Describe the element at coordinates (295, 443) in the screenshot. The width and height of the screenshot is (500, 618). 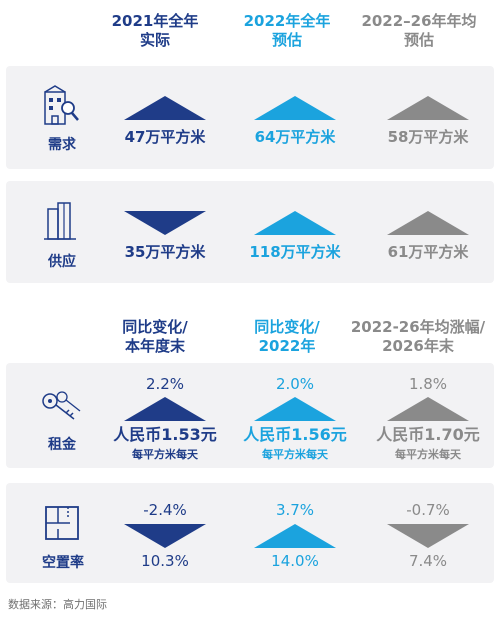
I see `rent-2022-price: 人民币1.56元 每平方米每天` at that location.